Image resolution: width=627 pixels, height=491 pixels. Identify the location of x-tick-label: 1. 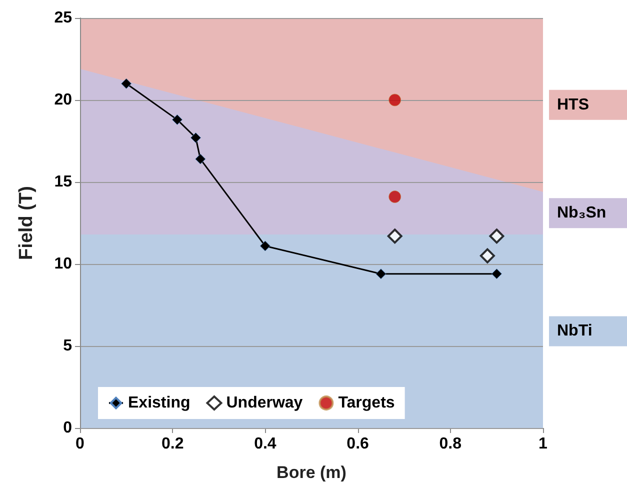
(543, 444).